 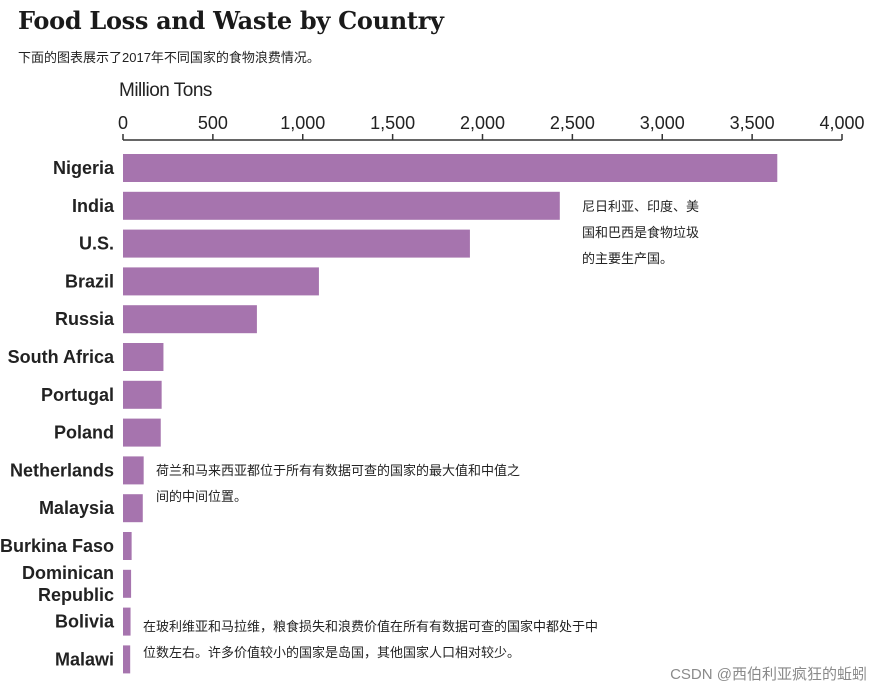 What do you see at coordinates (641, 206) in the screenshot?
I see `annotation-top-line: 尼日利亚、印度、美` at bounding box center [641, 206].